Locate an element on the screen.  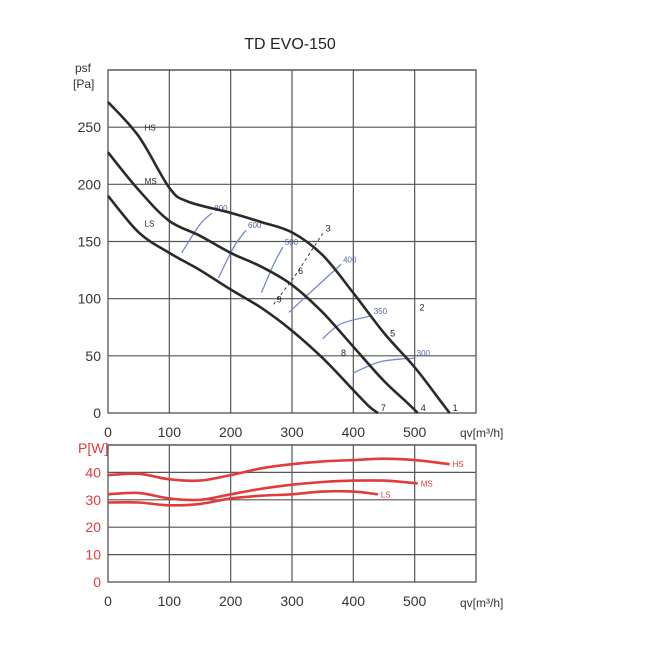
y-tick-label: 50 is located at coordinates (93, 356).